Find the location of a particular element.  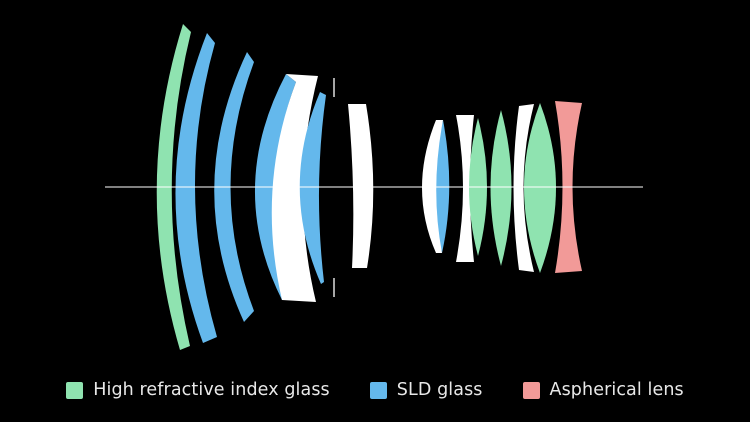

legend-label-high-refractive-index-glass: High refractive index glass is located at coordinates (211, 390).